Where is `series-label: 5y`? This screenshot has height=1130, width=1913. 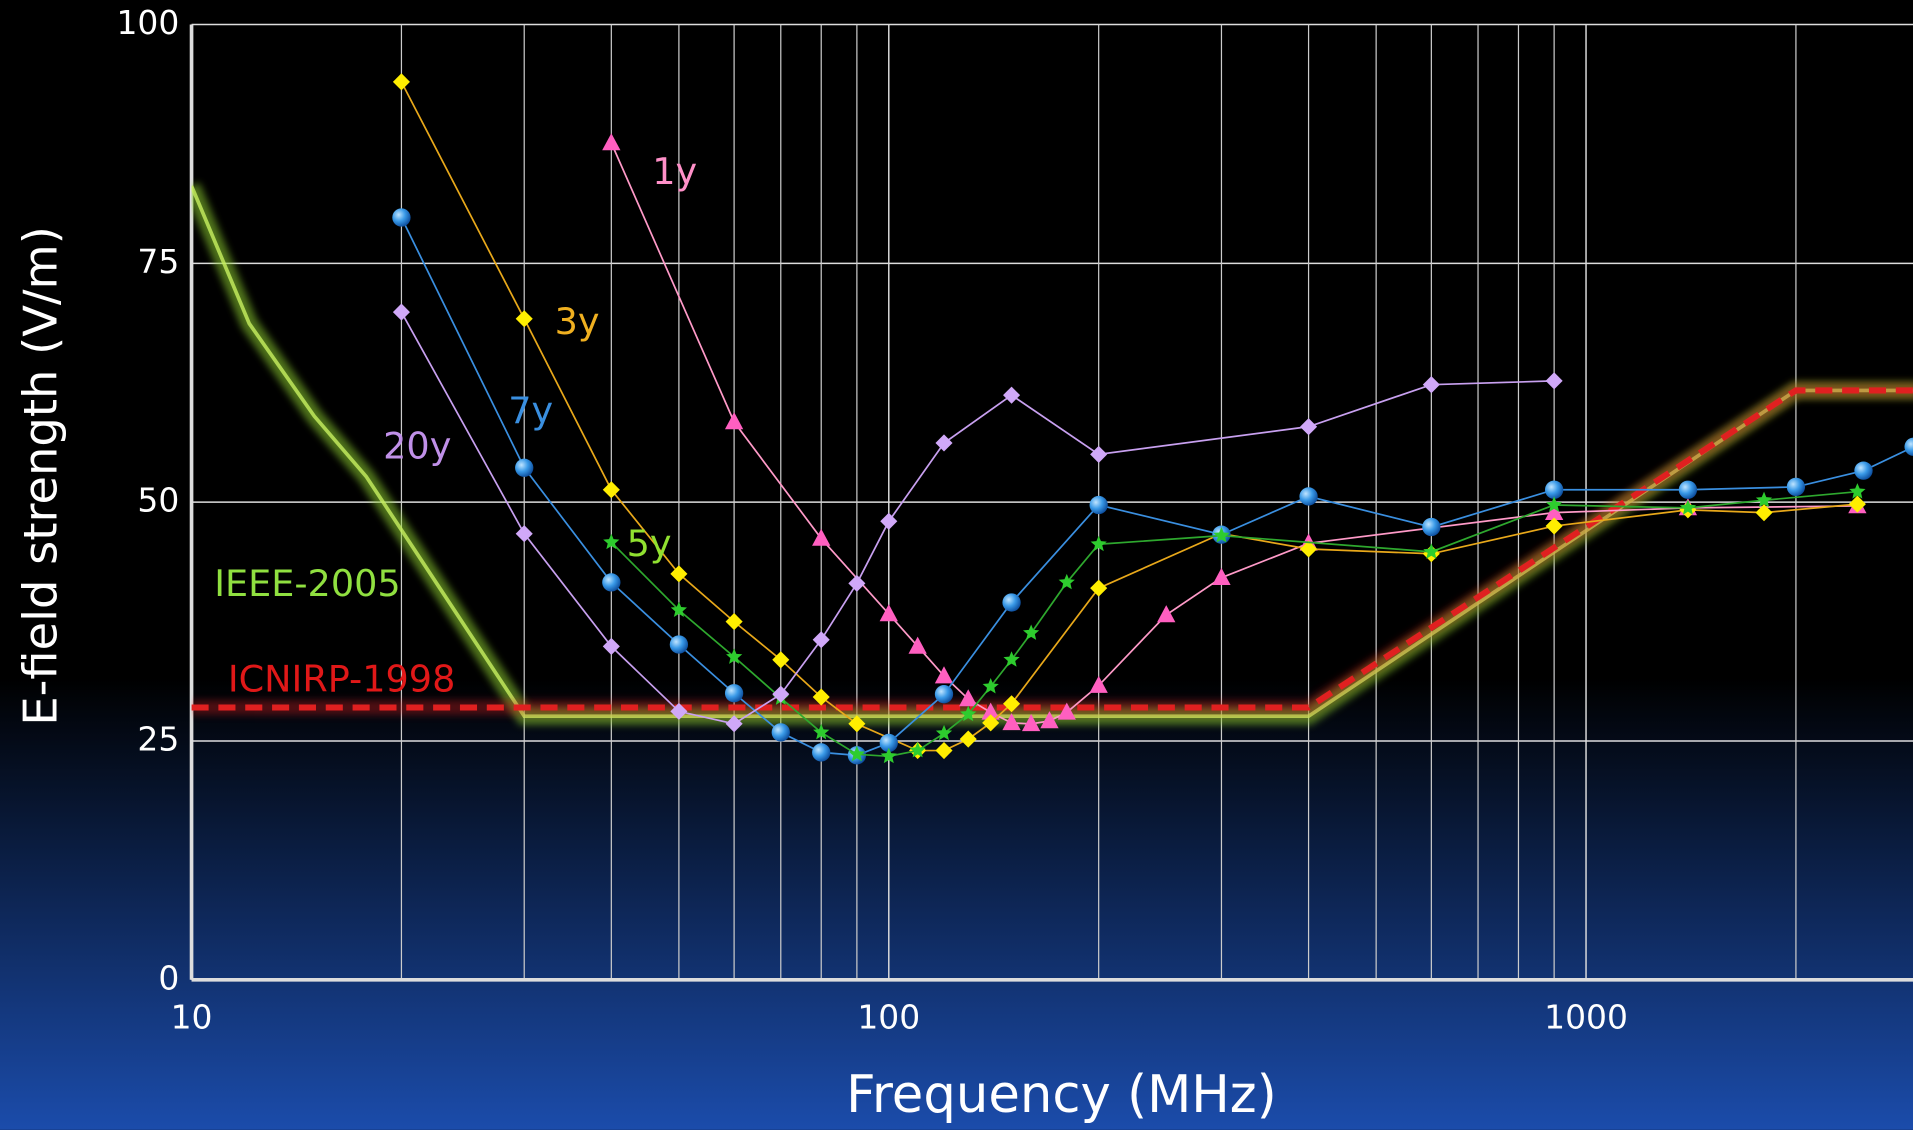 series-label: 5y is located at coordinates (649, 543).